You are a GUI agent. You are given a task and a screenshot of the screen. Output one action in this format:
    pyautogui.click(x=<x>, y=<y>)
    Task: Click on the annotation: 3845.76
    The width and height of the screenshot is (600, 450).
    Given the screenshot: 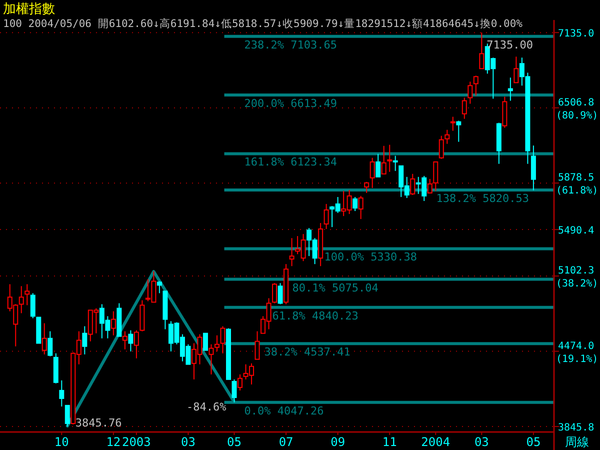 What is the action you would take?
    pyautogui.click(x=98, y=423)
    